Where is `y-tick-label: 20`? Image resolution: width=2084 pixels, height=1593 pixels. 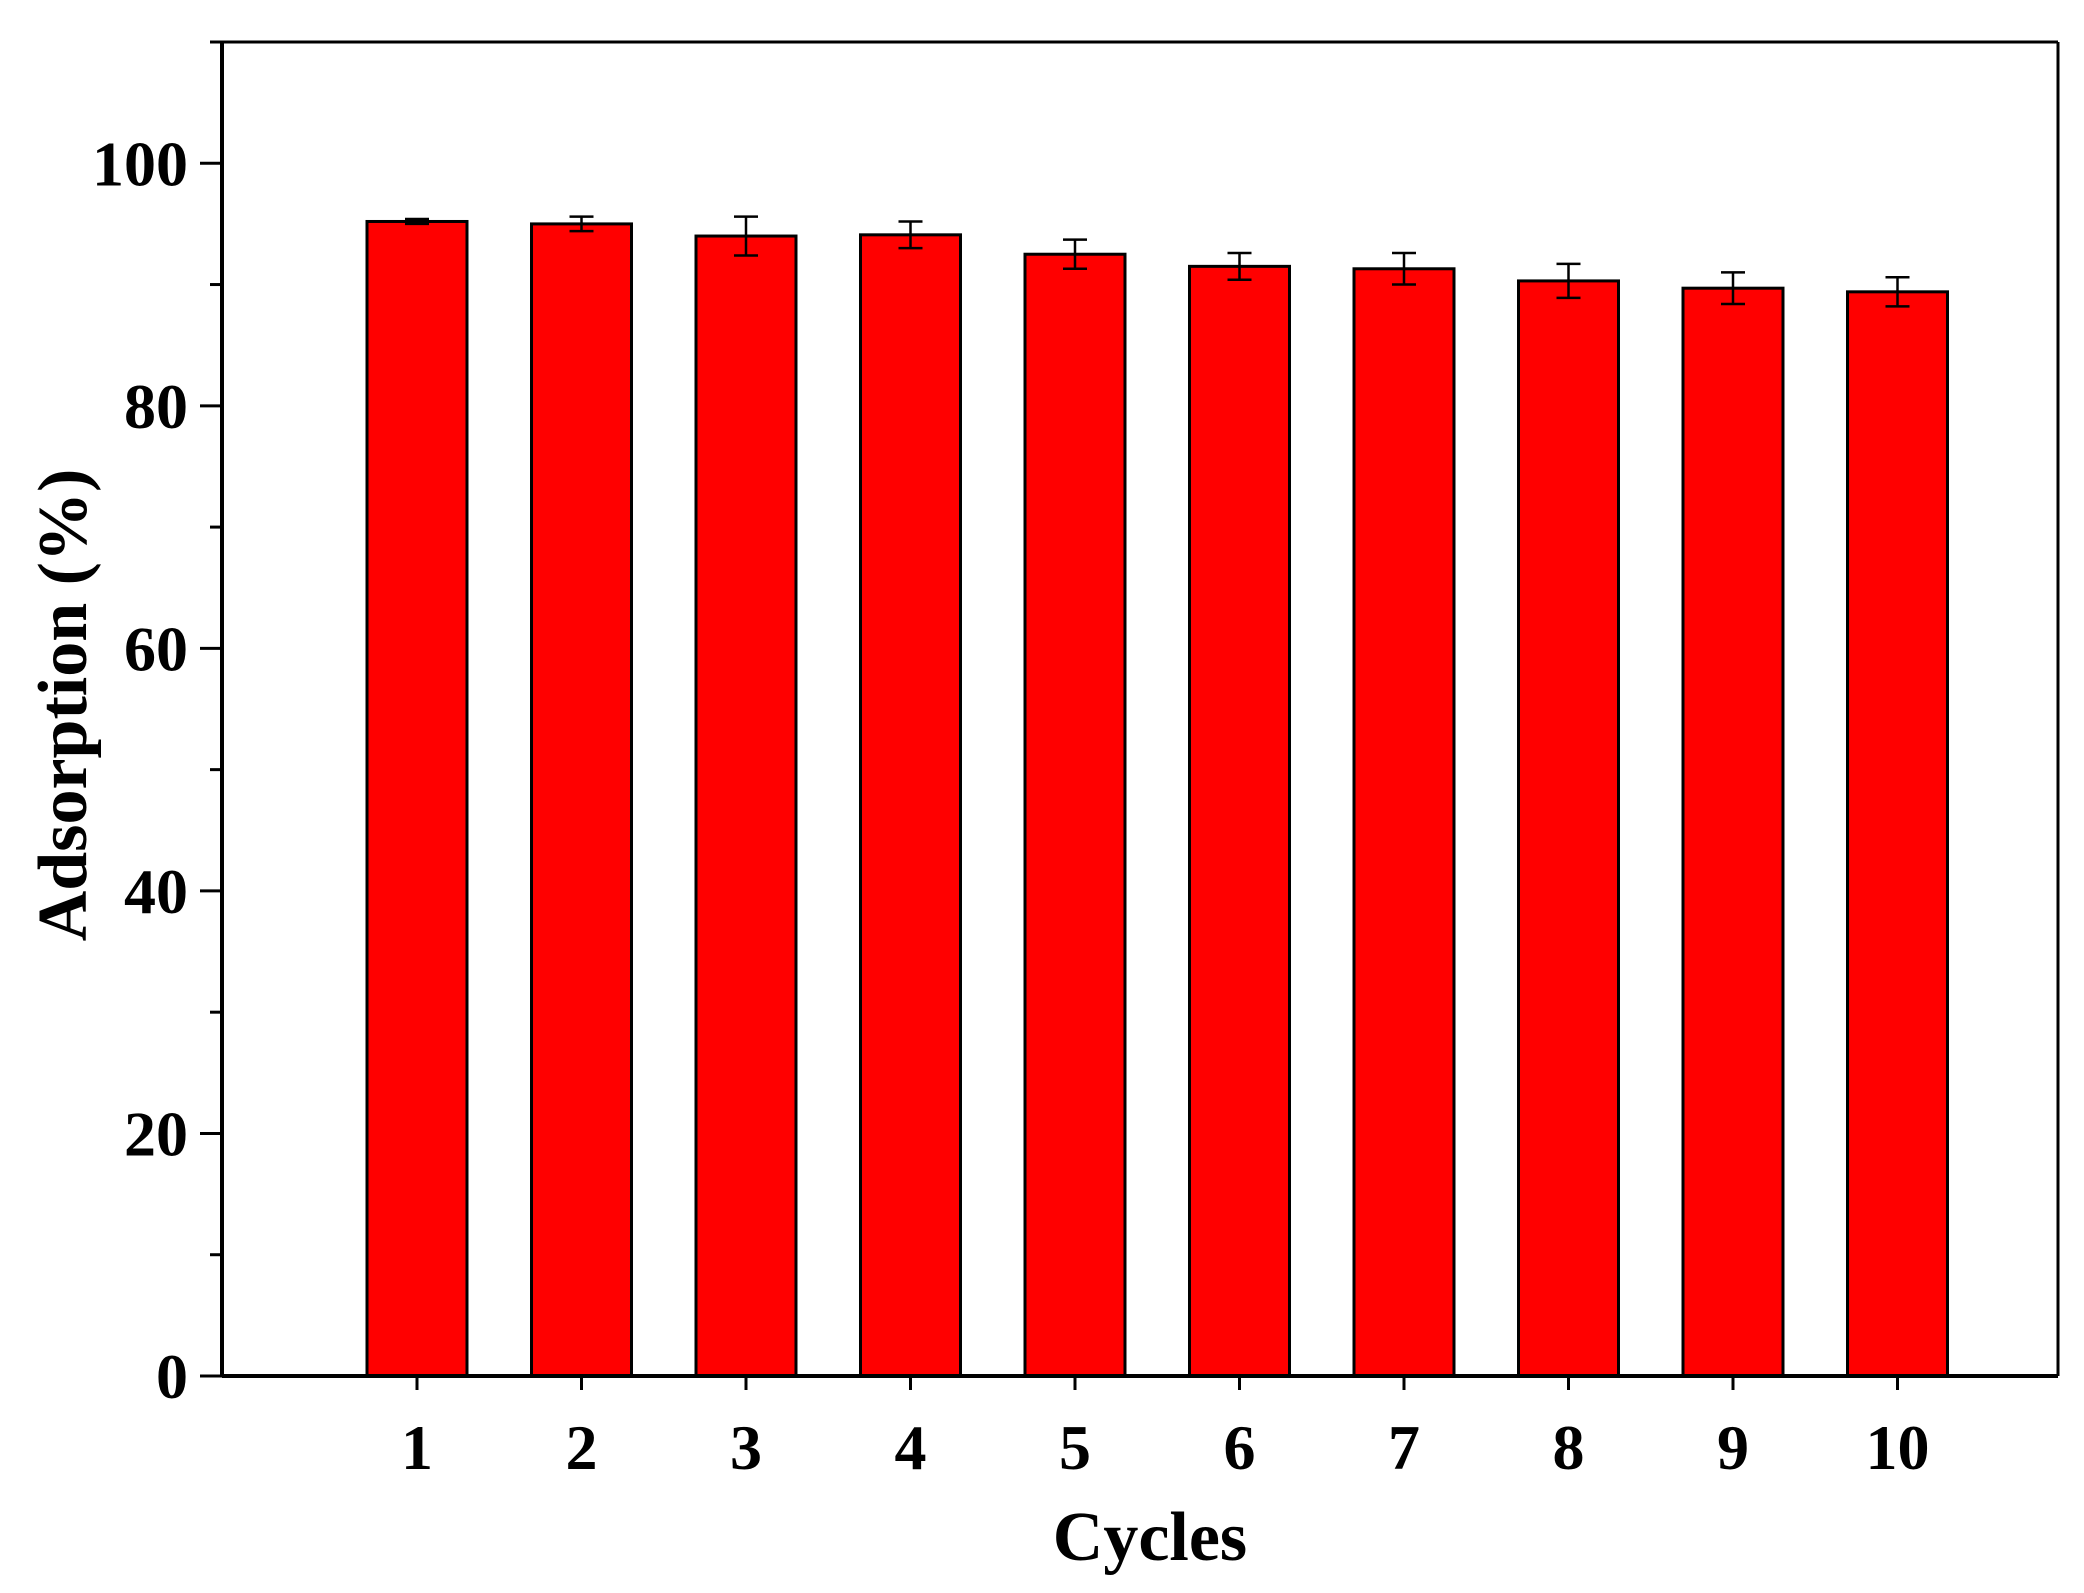
y-tick-label: 20 is located at coordinates (156, 1133).